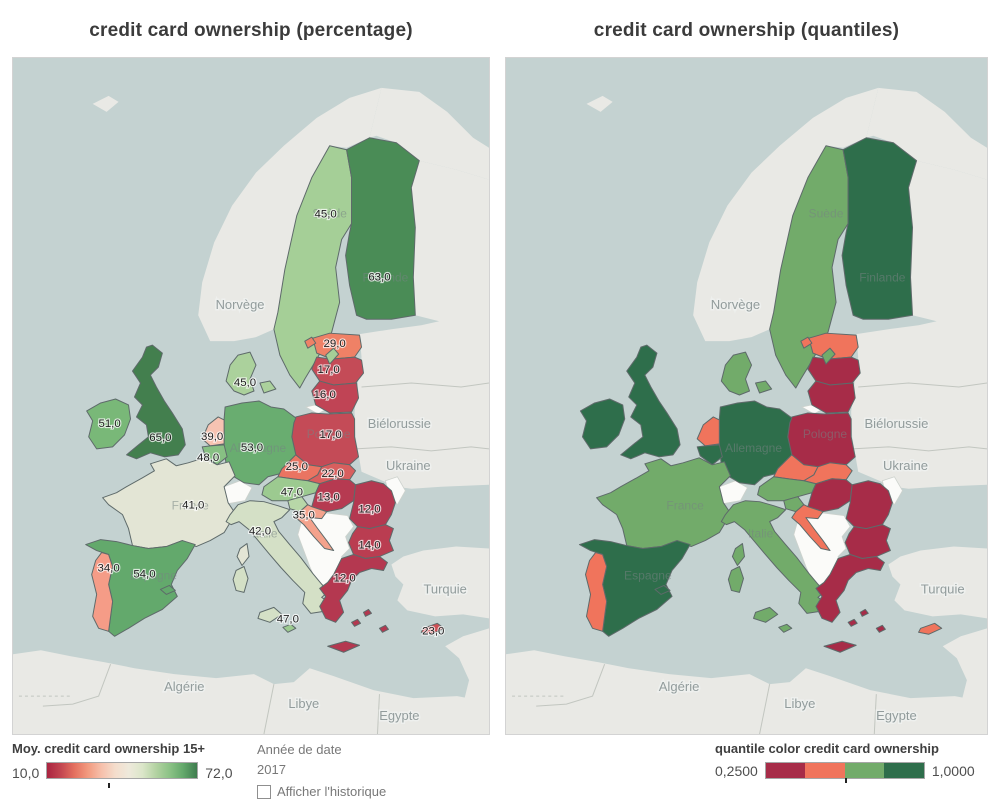 The width and height of the screenshot is (1000, 800). What do you see at coordinates (333, 474) in the screenshot?
I see `value-label-slovaquie: 22,0` at bounding box center [333, 474].